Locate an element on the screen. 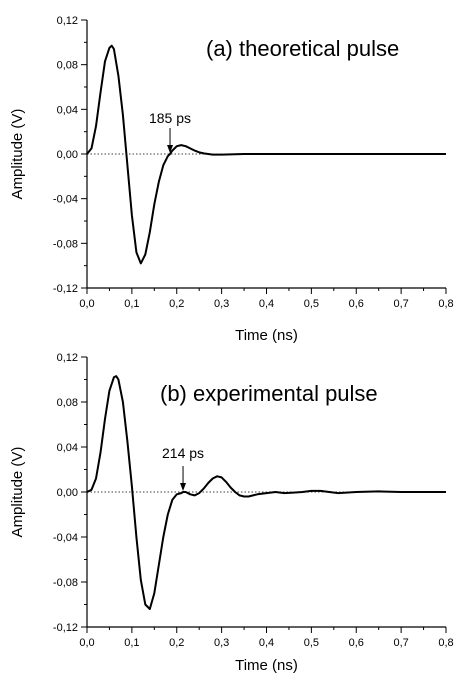 The image size is (463, 680). panel-title: (a) theoretical pulse is located at coordinates (302, 48).